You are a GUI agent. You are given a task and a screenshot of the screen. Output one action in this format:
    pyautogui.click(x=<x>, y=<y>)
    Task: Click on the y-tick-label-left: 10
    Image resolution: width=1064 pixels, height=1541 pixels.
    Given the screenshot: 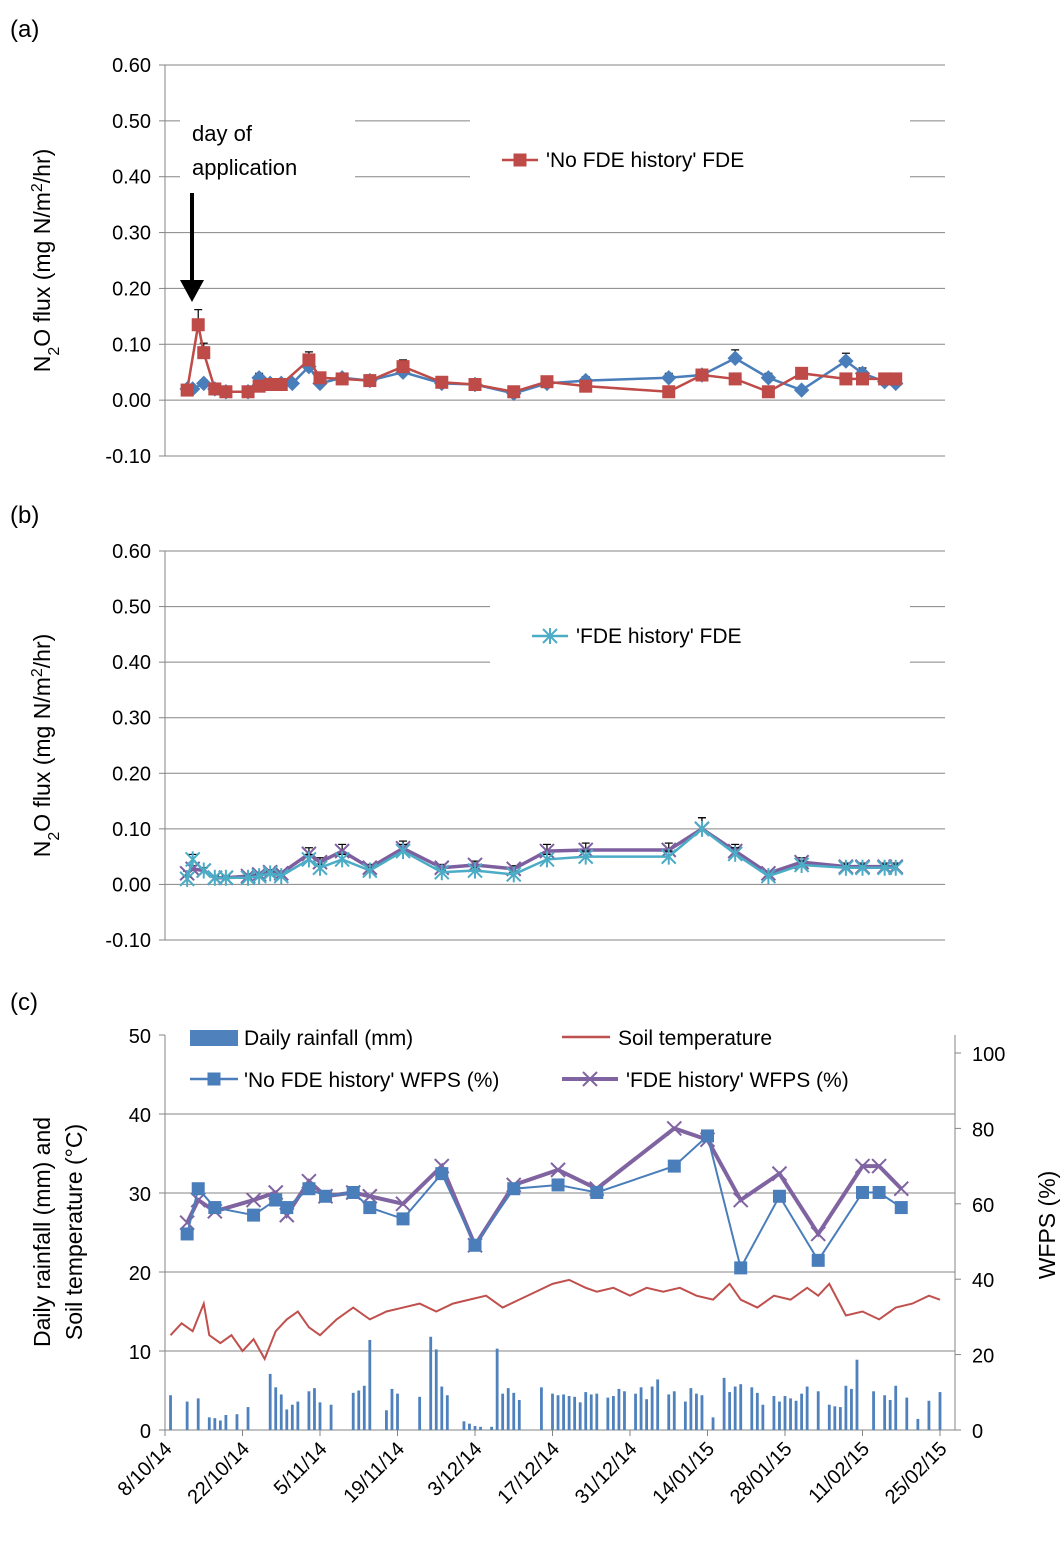 What is the action you would take?
    pyautogui.click(x=140, y=1353)
    